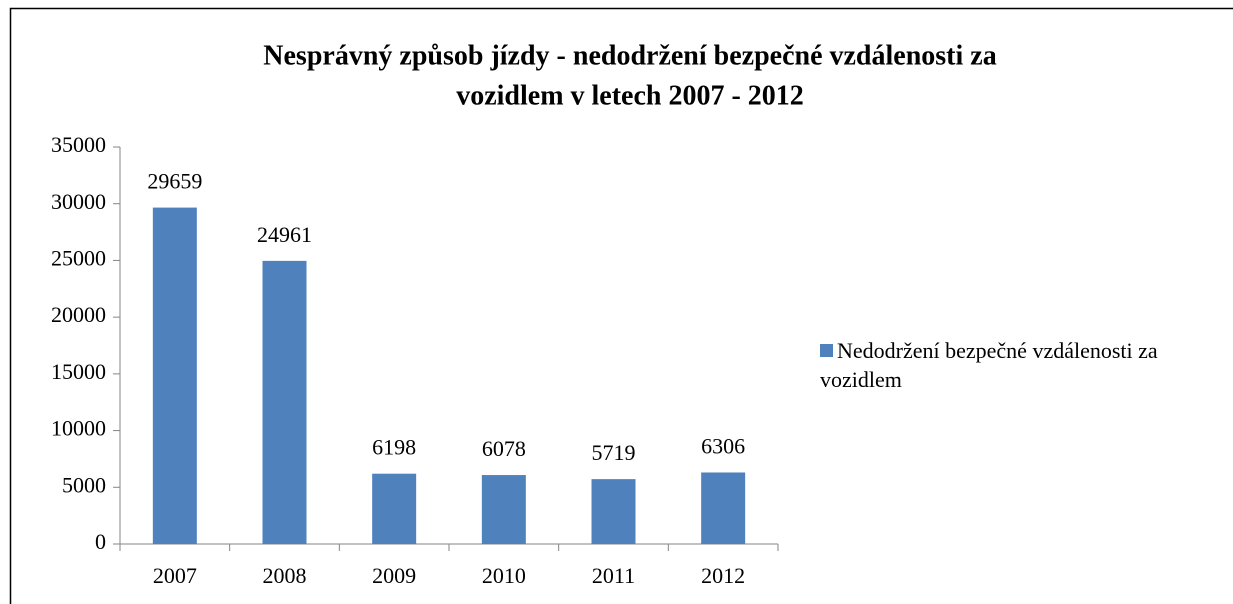 The image size is (1233, 604). Describe the element at coordinates (100, 541) in the screenshot. I see `y-tick-label: 0` at that location.